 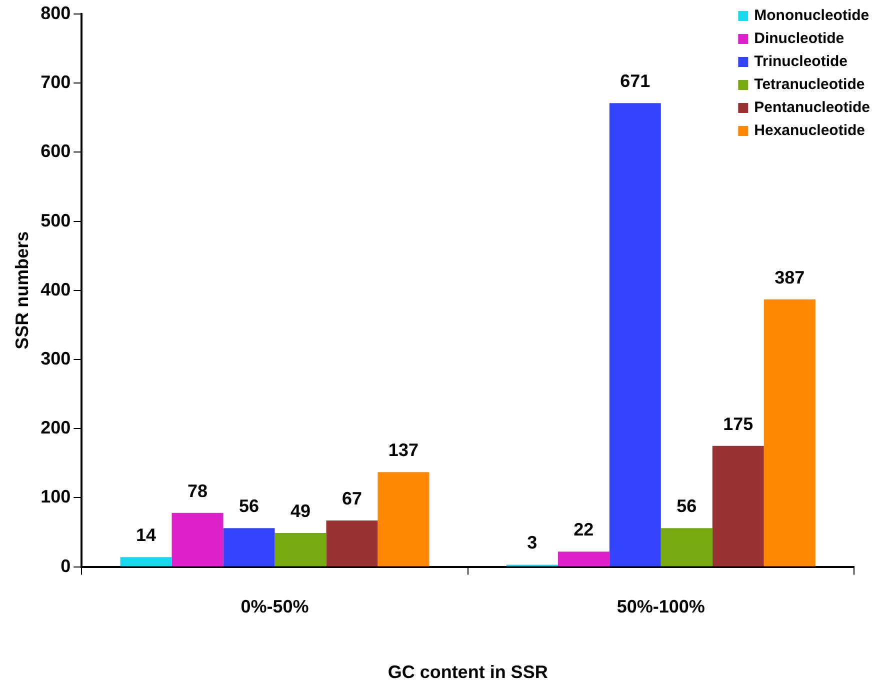 I want to click on legend-label: Trinucleotide, so click(x=801, y=61).